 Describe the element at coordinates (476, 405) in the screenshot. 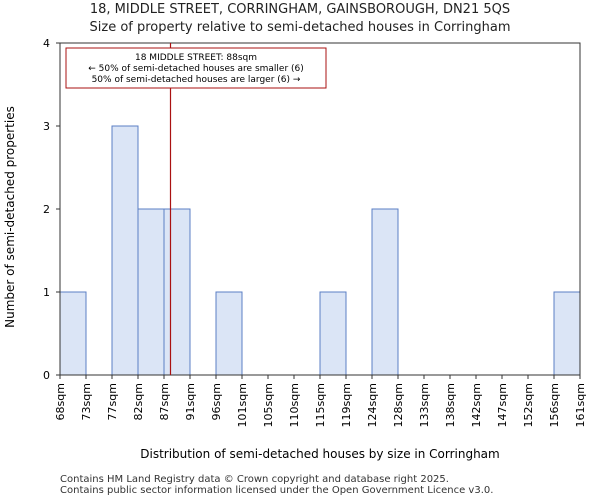

I see `x-tick-label: 142sqm` at that location.